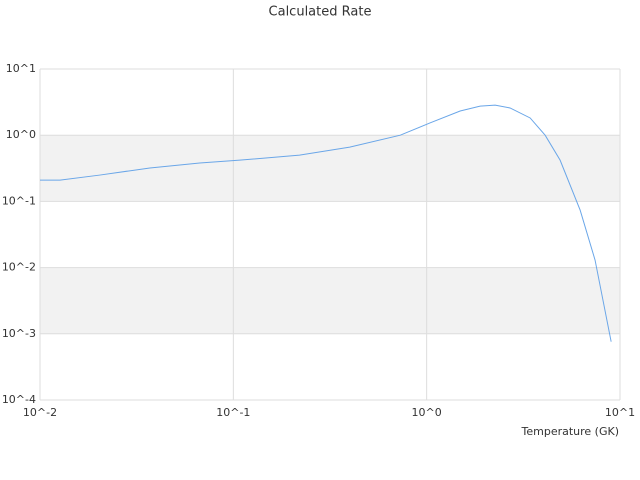 The width and height of the screenshot is (640, 480). I want to click on y-tick-label: 10^-4, so click(19, 399).